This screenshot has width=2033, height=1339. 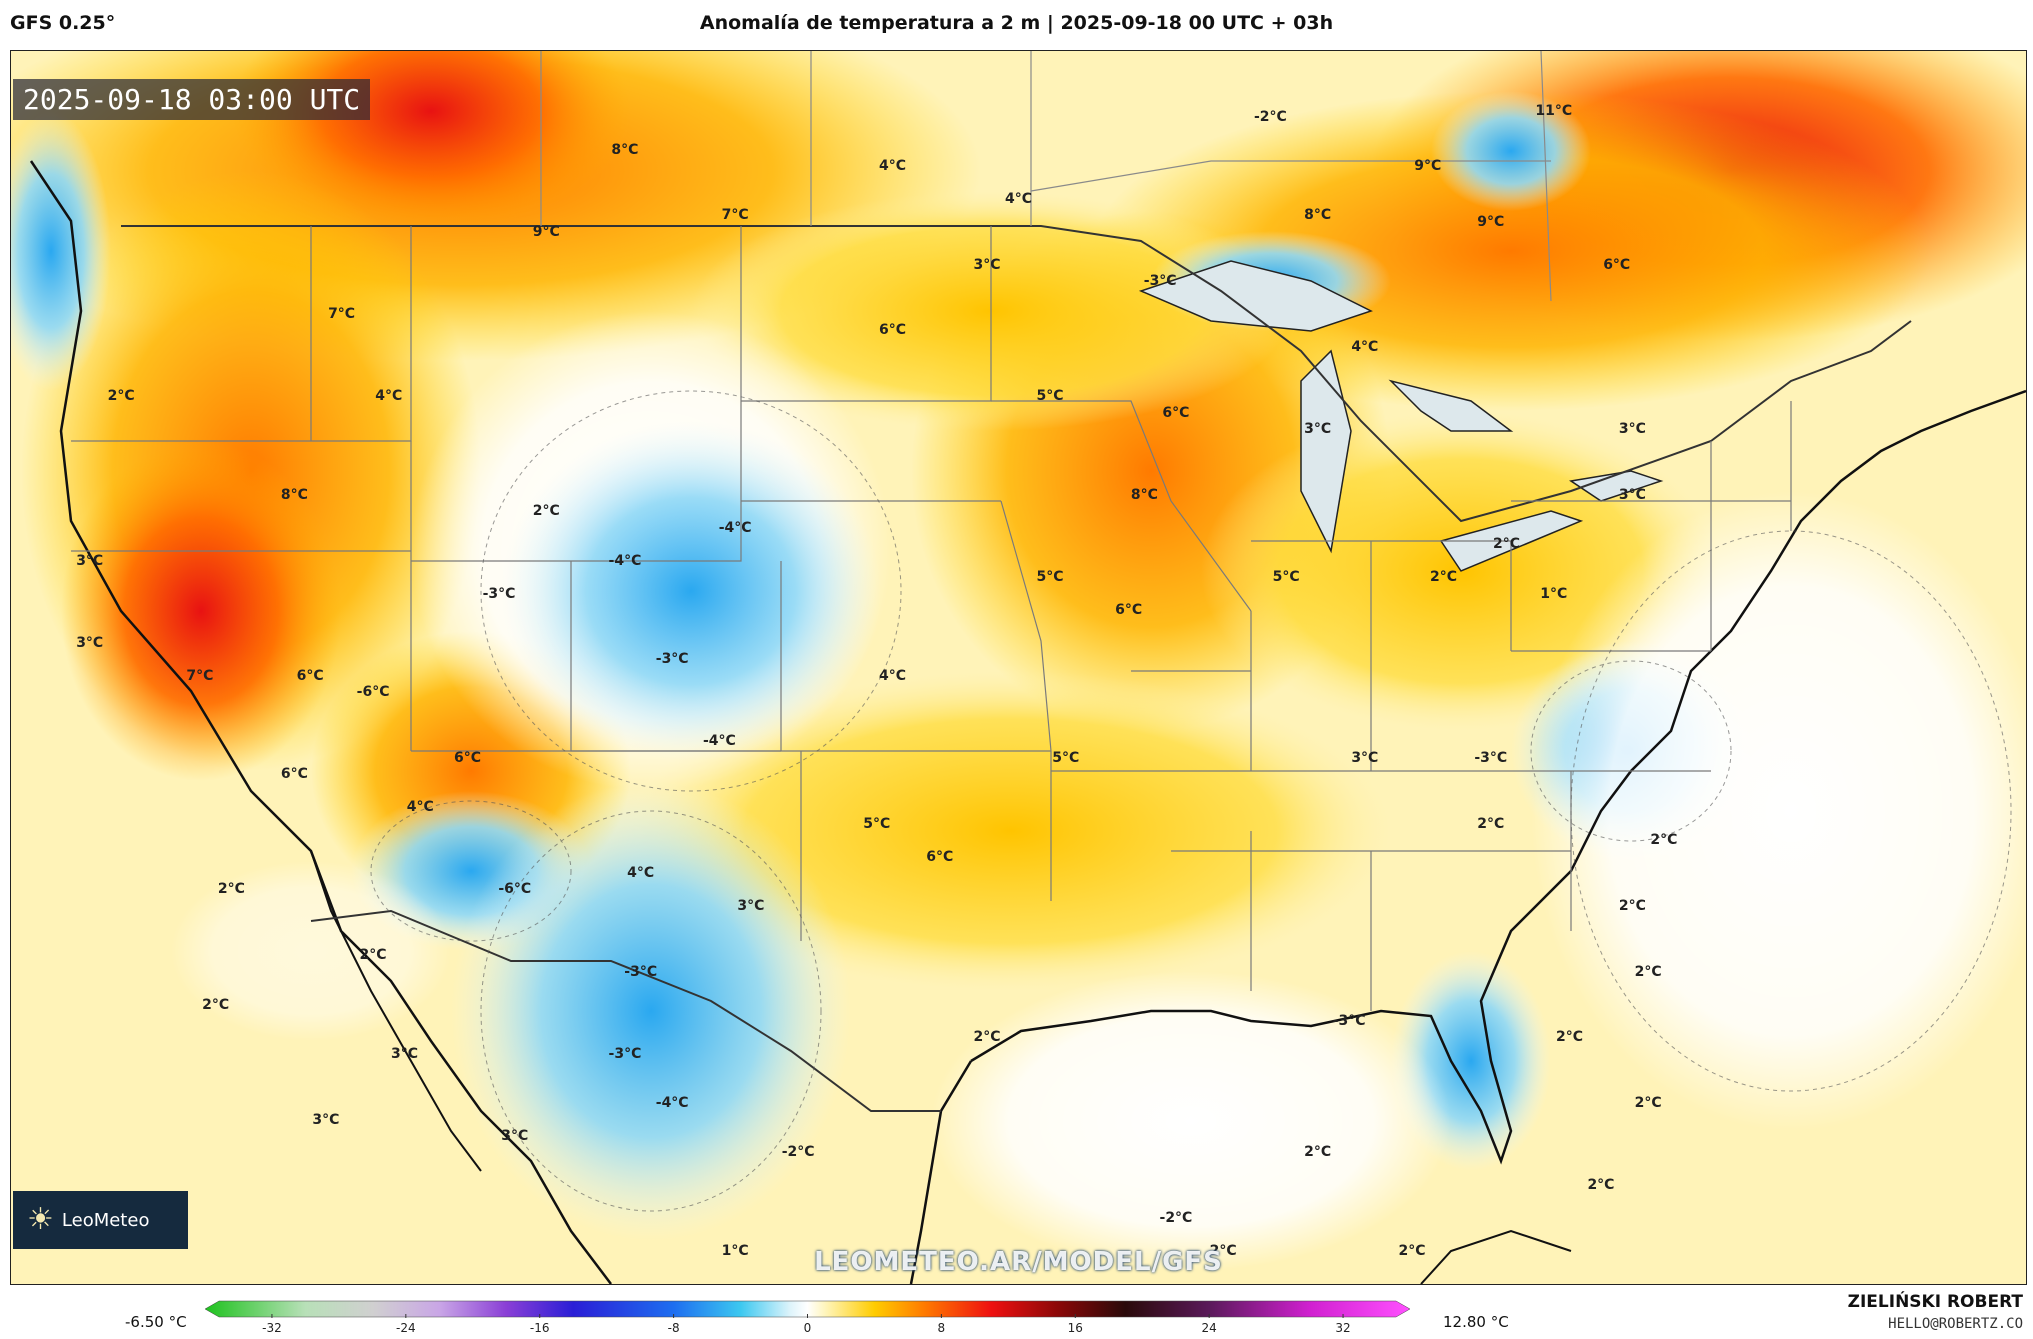 What do you see at coordinates (1209, 1328) in the screenshot?
I see `colorbar-tick-label: 24` at bounding box center [1209, 1328].